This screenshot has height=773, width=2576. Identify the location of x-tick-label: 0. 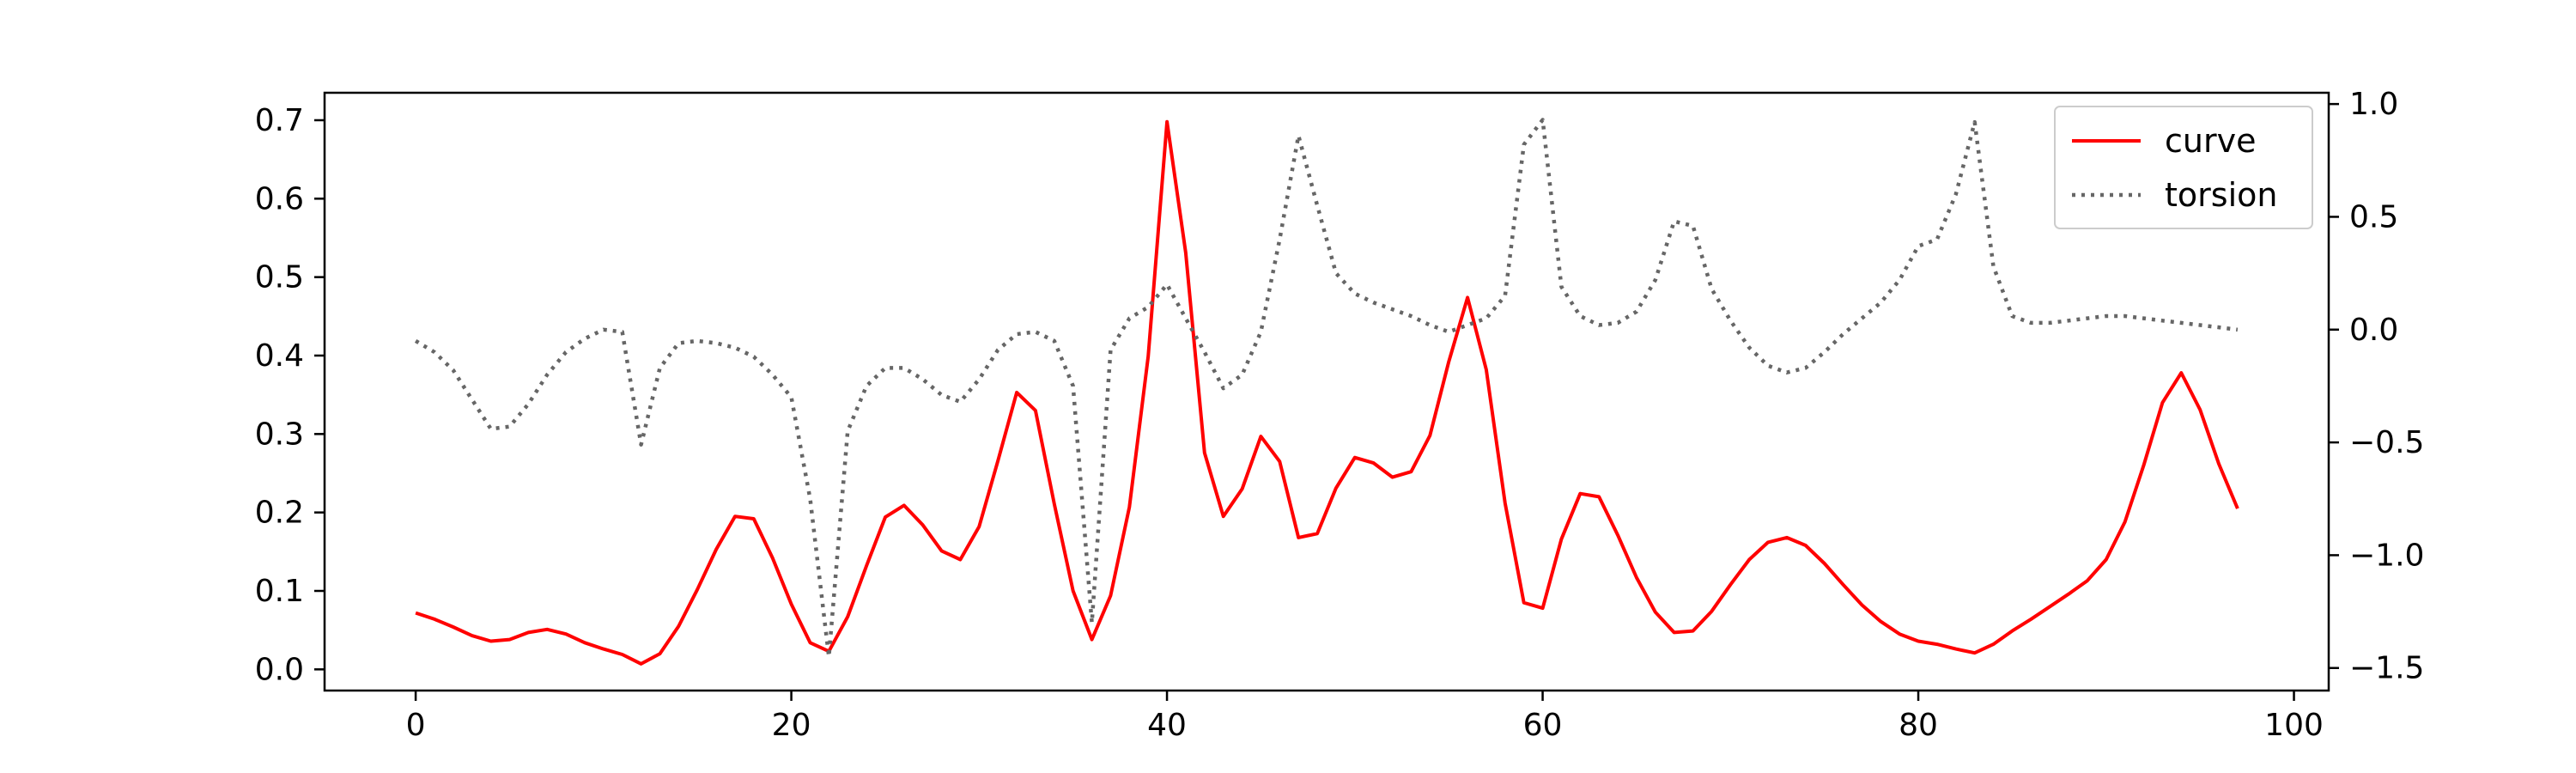
(416, 725).